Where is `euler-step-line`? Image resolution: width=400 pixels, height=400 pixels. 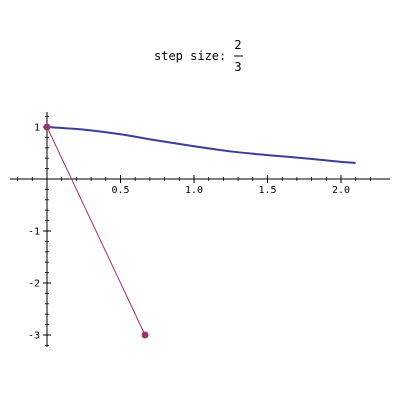 euler-step-line is located at coordinates (96, 231).